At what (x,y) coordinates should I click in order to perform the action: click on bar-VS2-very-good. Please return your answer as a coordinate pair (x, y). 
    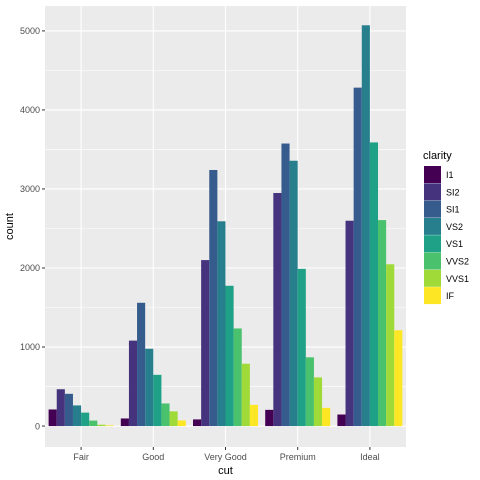
    Looking at the image, I should click on (221, 324).